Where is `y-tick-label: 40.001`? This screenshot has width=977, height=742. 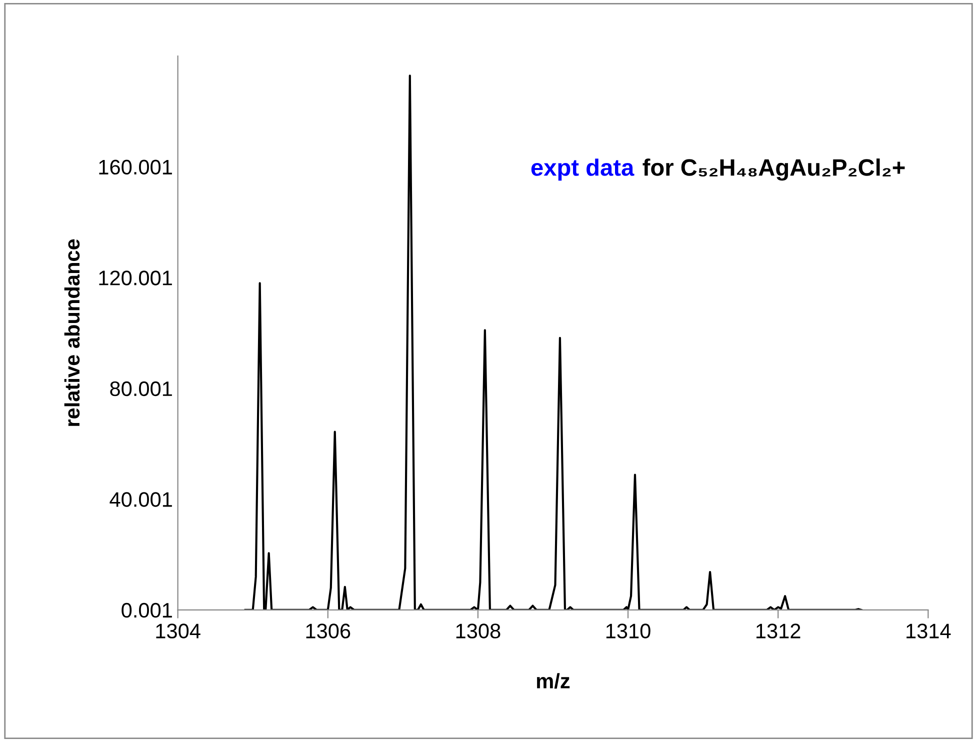 y-tick-label: 40.001 is located at coordinates (141, 499).